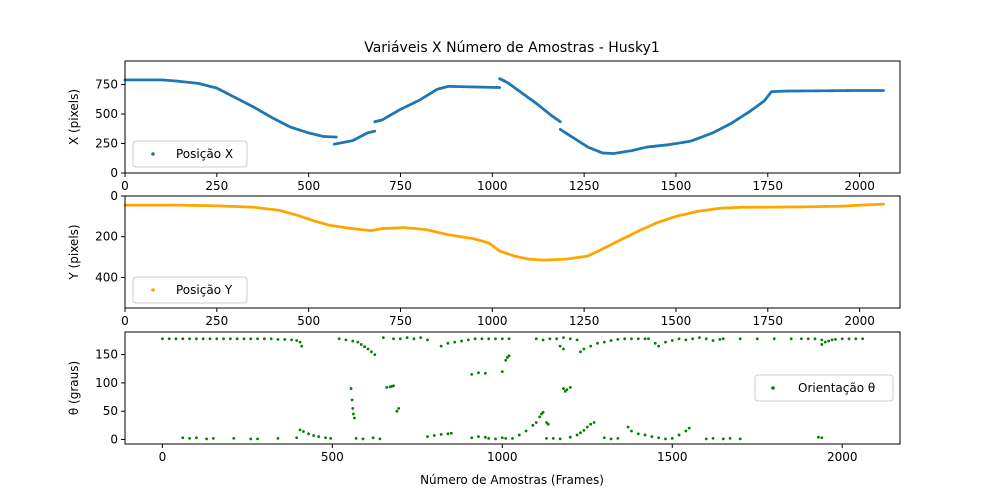 This screenshot has width=1000, height=500. I want to click on orientation-legend-box, so click(824, 388).